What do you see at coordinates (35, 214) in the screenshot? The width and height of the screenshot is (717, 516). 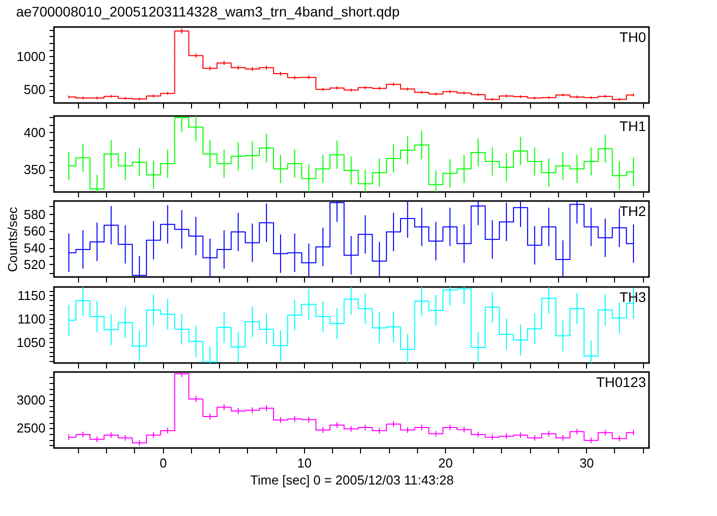 I see `y-tick-label: 580` at bounding box center [35, 214].